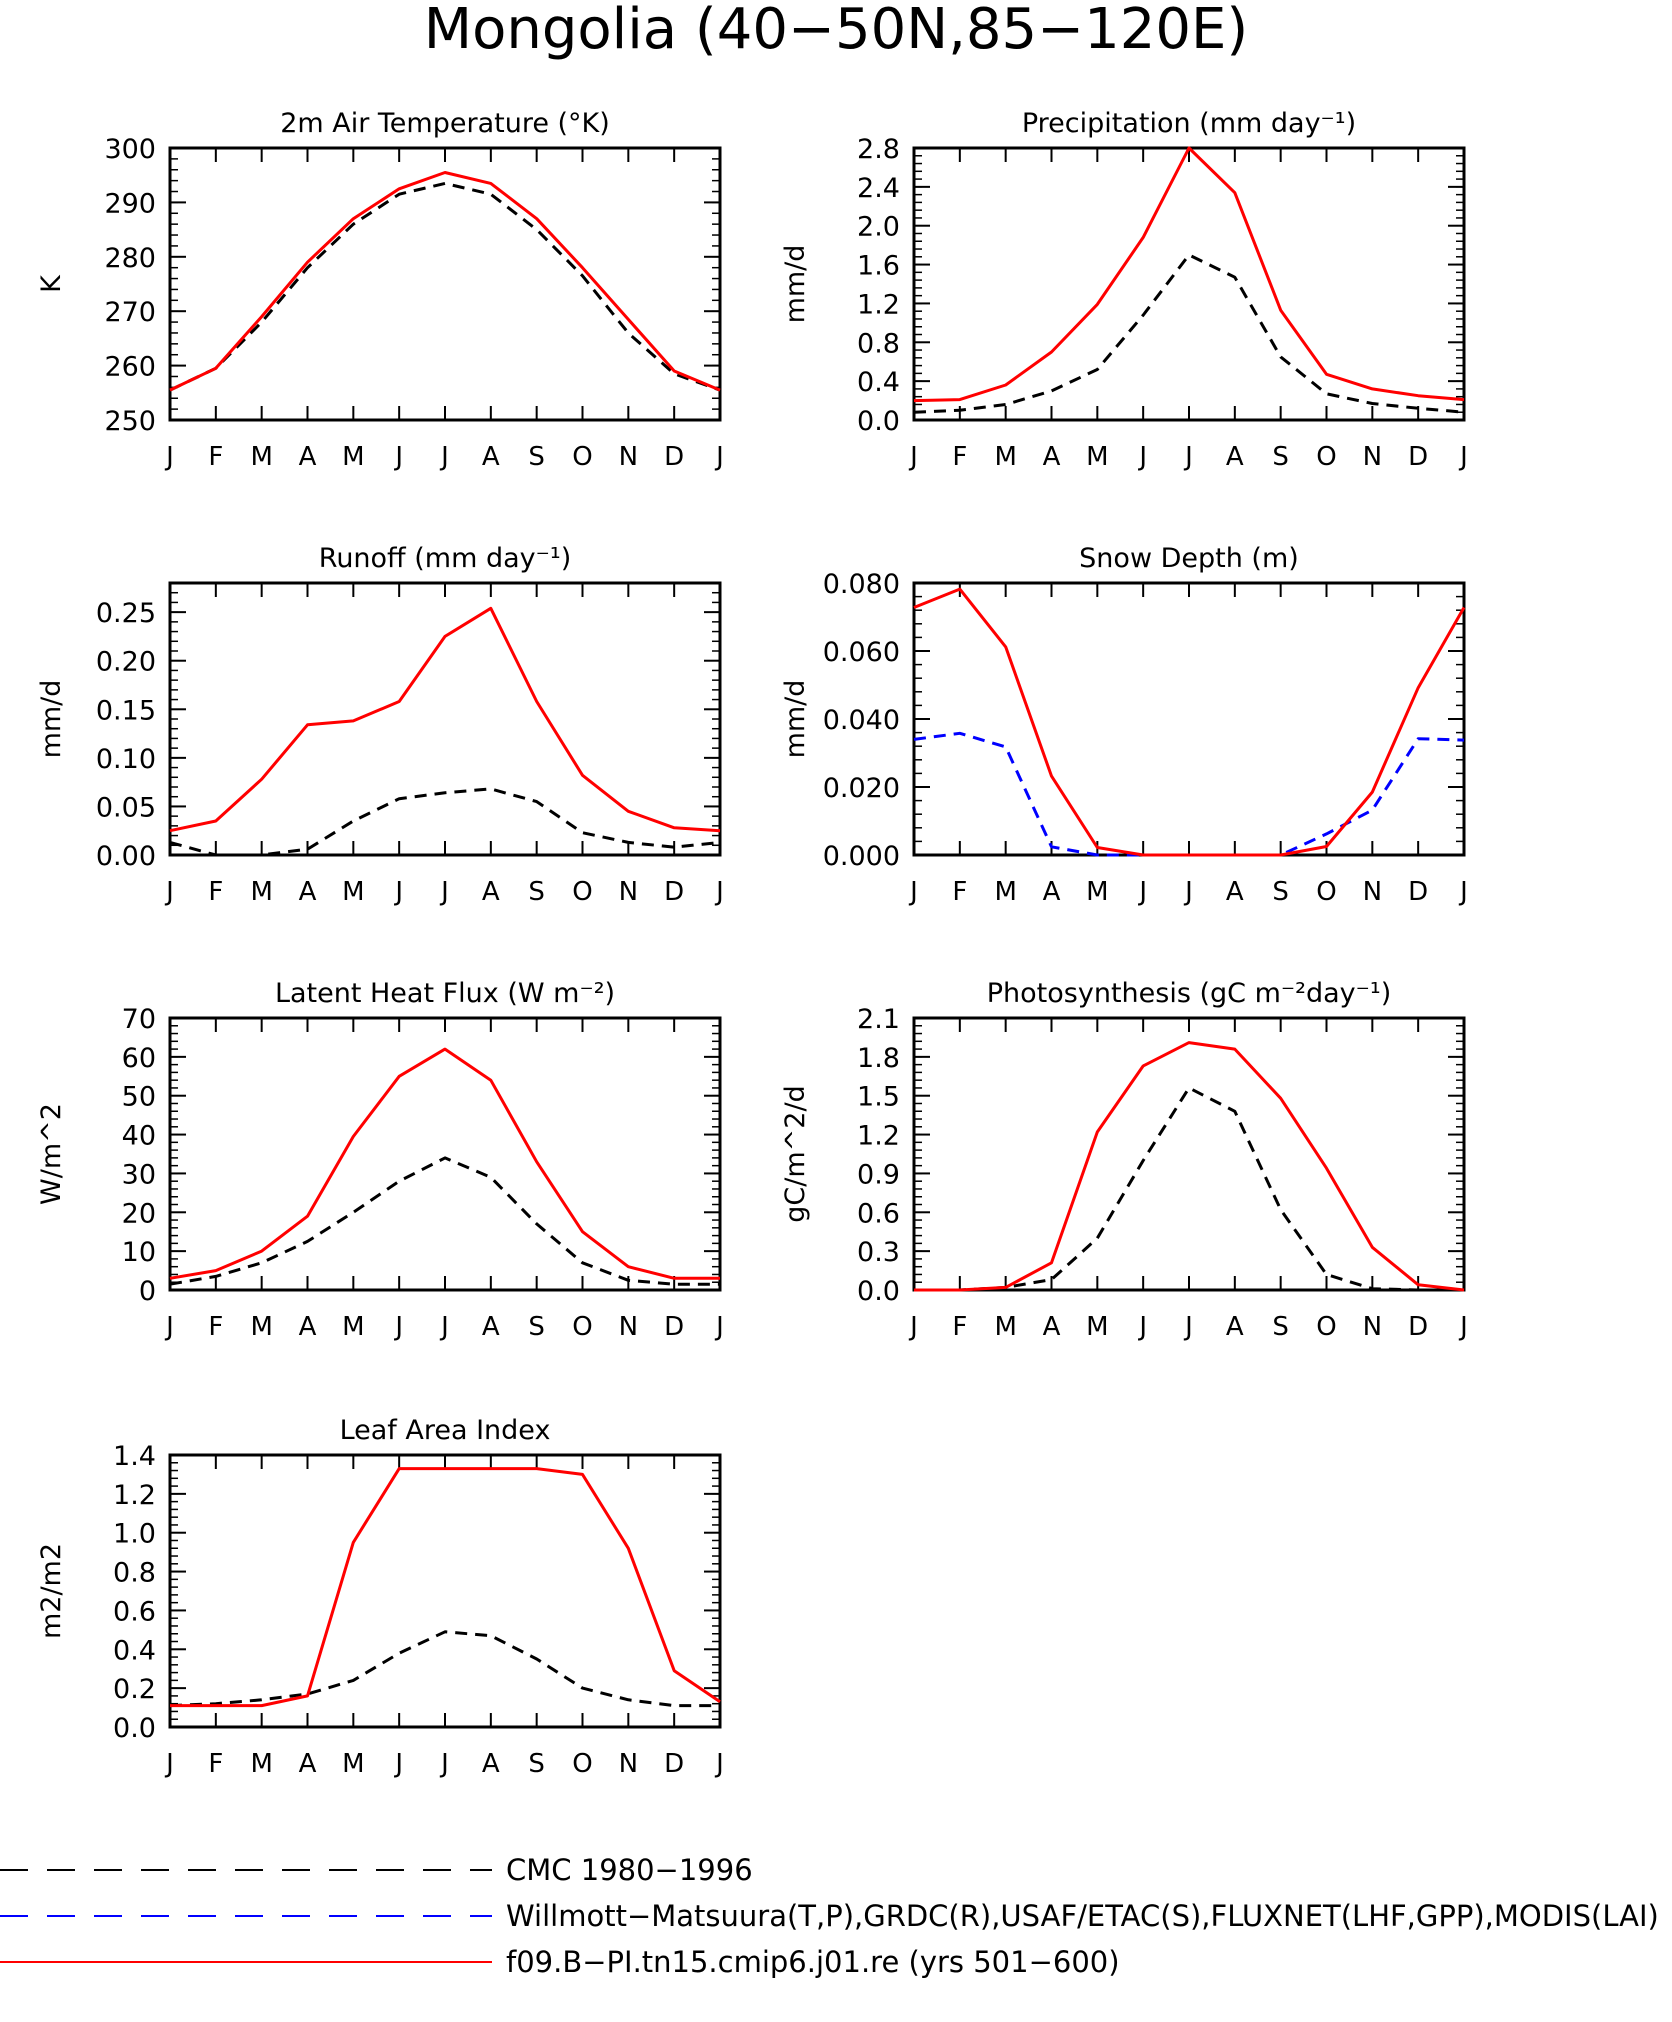 The width and height of the screenshot is (1672, 2022). I want to click on y-tick-label: 0.20, so click(126, 662).